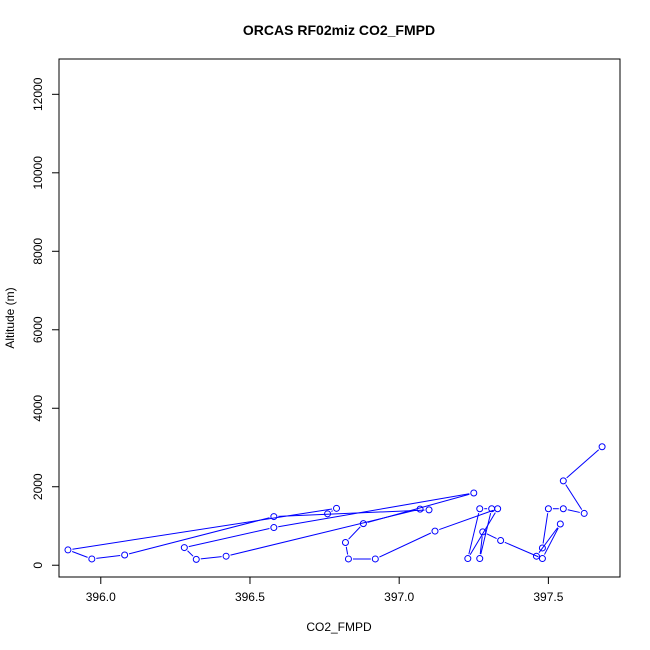 This screenshot has width=650, height=650. Describe the element at coordinates (10, 317) in the screenshot. I see `y-axis-label: Altitude (m)` at that location.